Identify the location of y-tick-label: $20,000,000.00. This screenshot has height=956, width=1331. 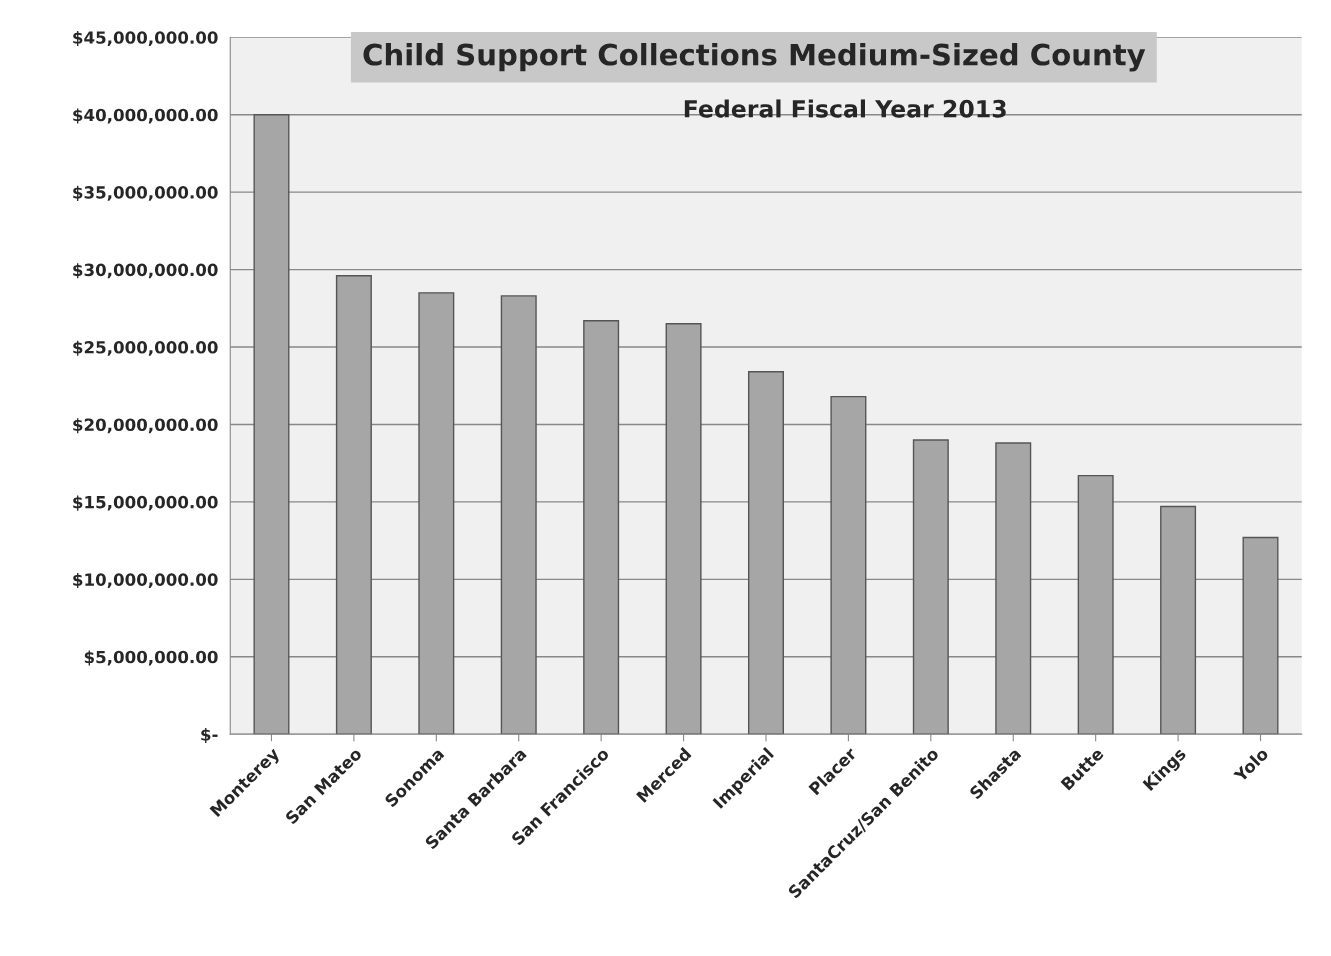
(145, 426).